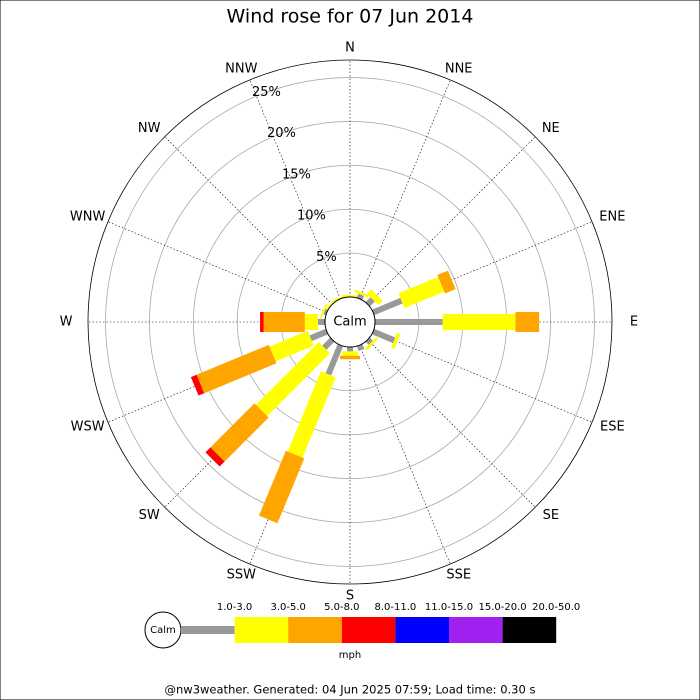 This screenshot has height=700, width=700. I want to click on legend-calm-label: Calm, so click(163, 630).